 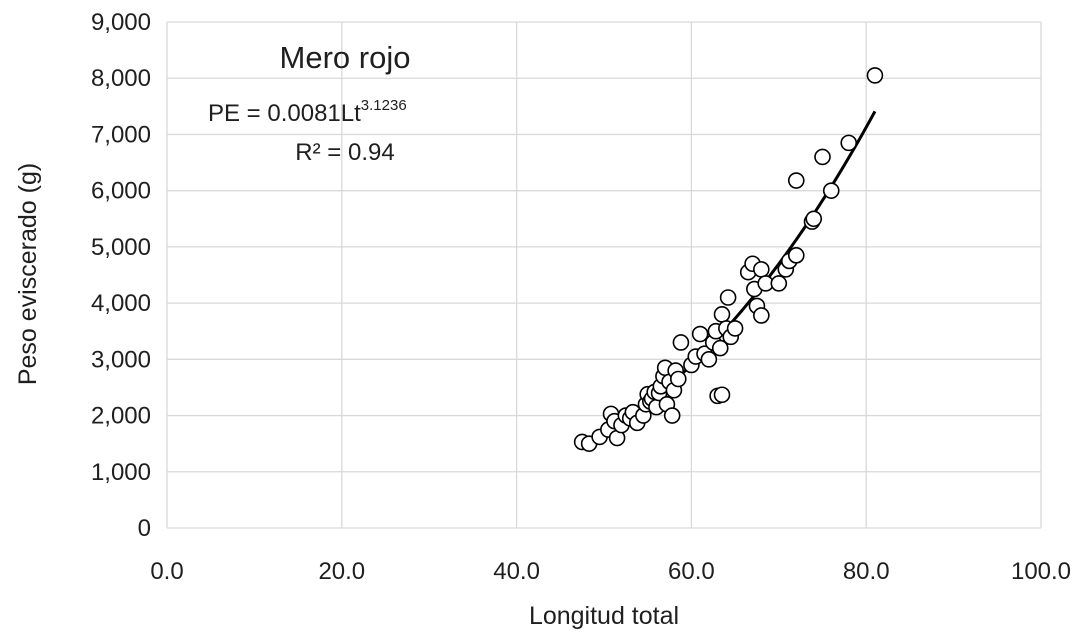 I want to click on y-tick-label: 7,000, so click(x=121, y=134).